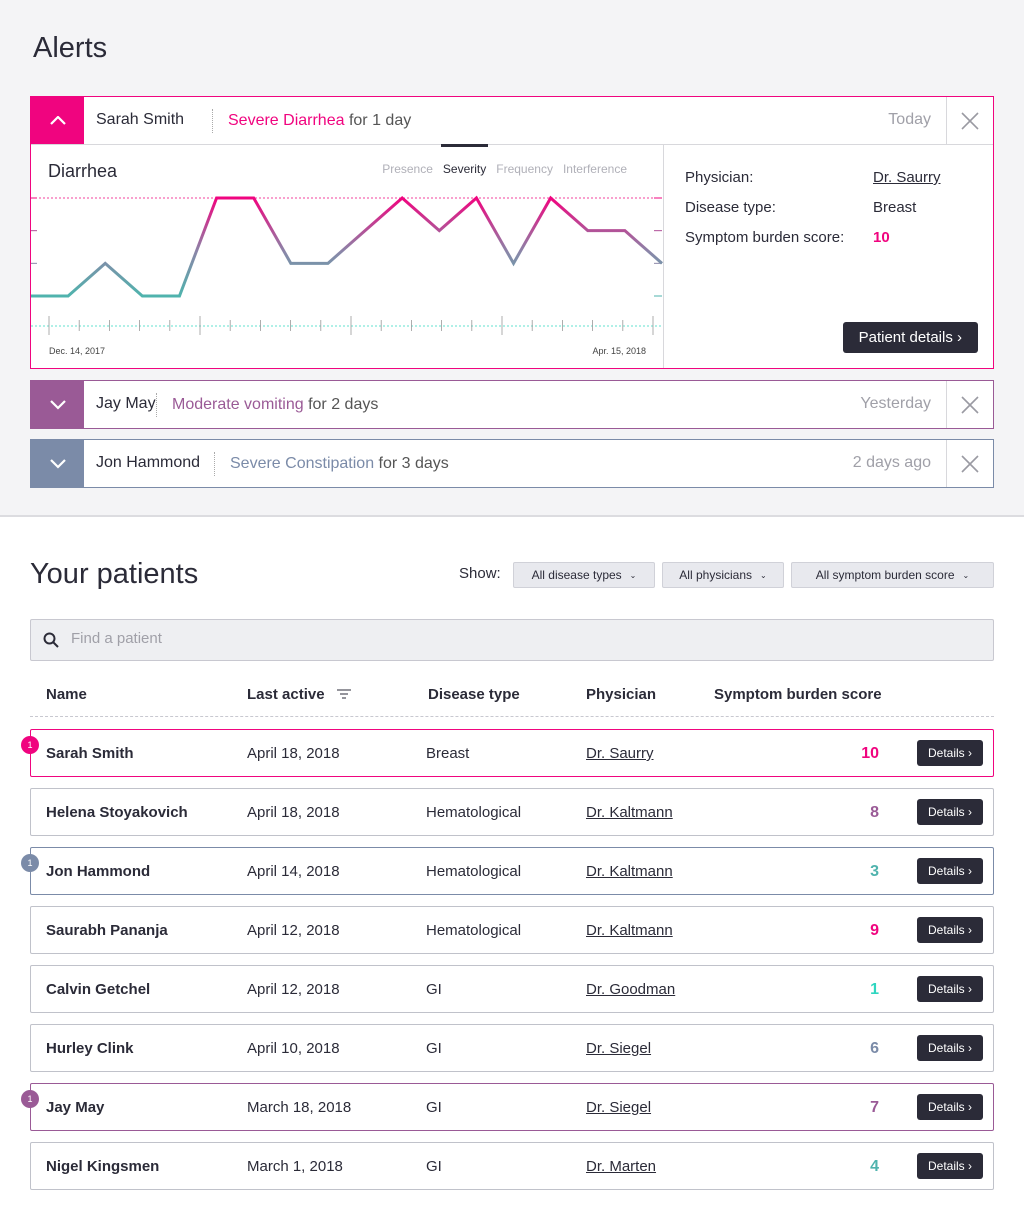  Describe the element at coordinates (75, 1107) in the screenshot. I see `patient-name: Jay May` at that location.